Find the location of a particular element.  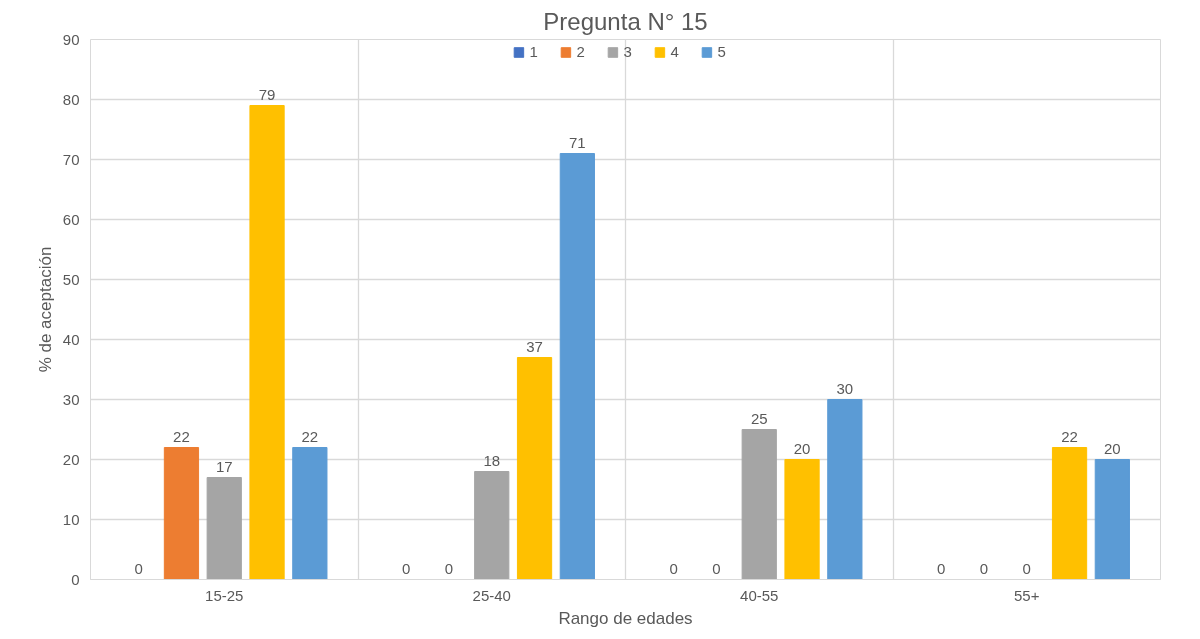

legend-label: 2 is located at coordinates (581, 51).